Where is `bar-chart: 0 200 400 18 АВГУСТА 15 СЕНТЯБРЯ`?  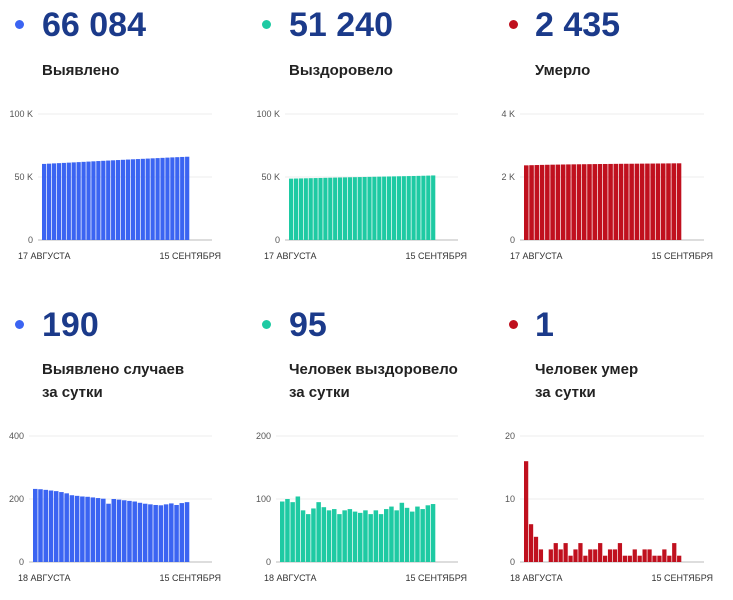
bar-chart: 0 200 400 18 АВГУСТА 15 СЕНТЯБРЯ is located at coordinates (115, 507).